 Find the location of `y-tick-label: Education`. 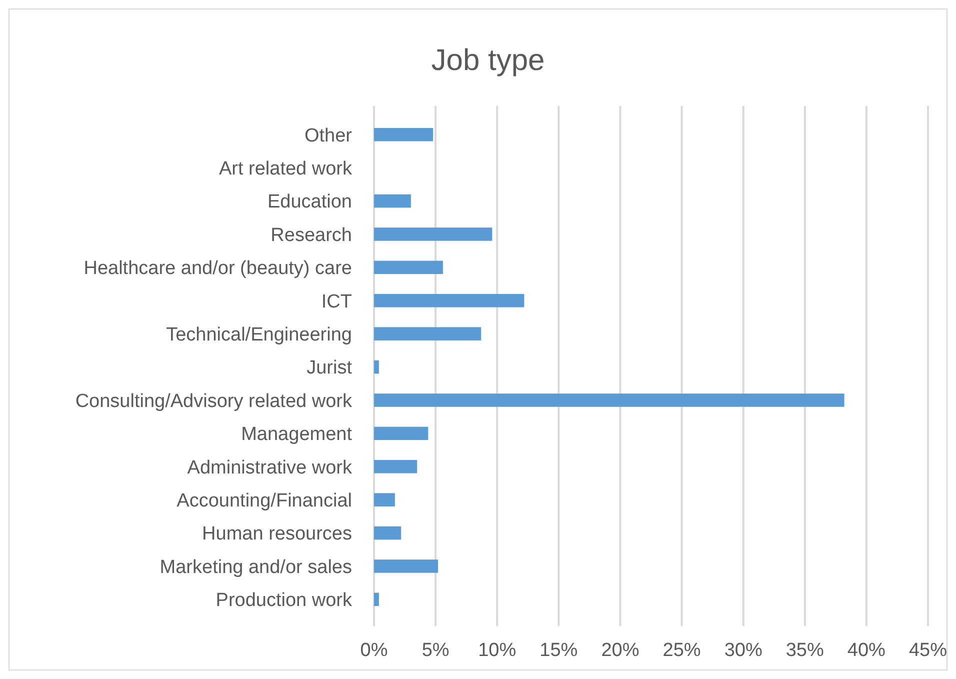

y-tick-label: Education is located at coordinates (309, 202).